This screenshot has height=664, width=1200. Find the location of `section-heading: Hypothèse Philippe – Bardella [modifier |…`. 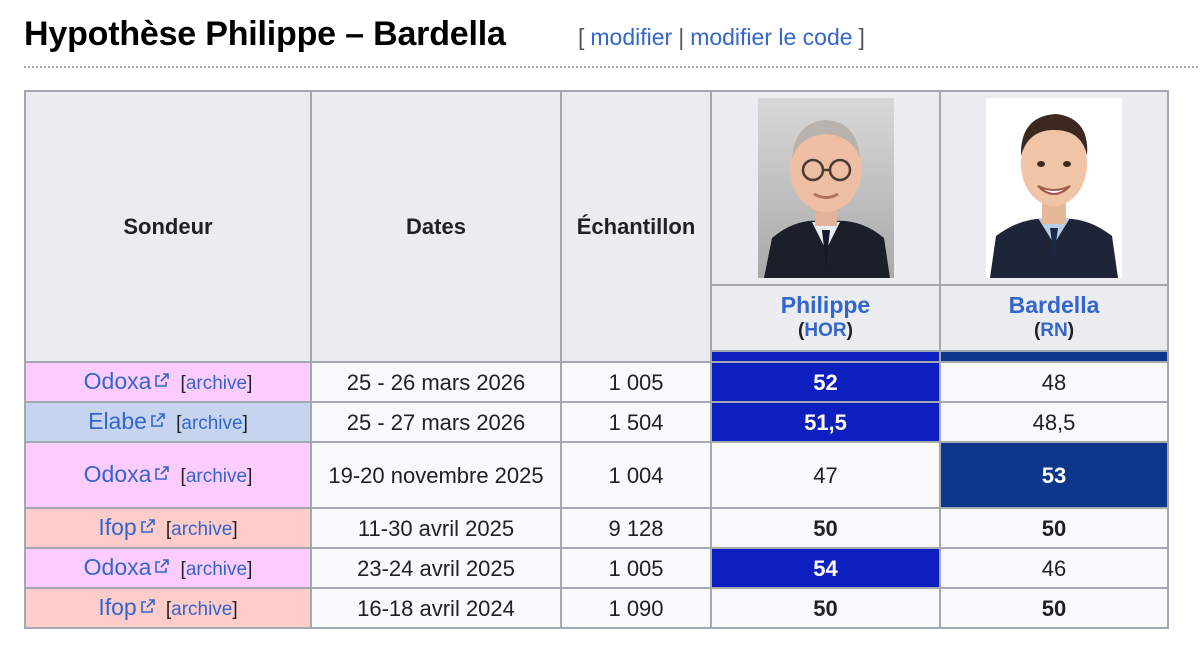

section-heading: Hypothèse Philippe – Bardella [modifier |… is located at coordinates (611, 40).